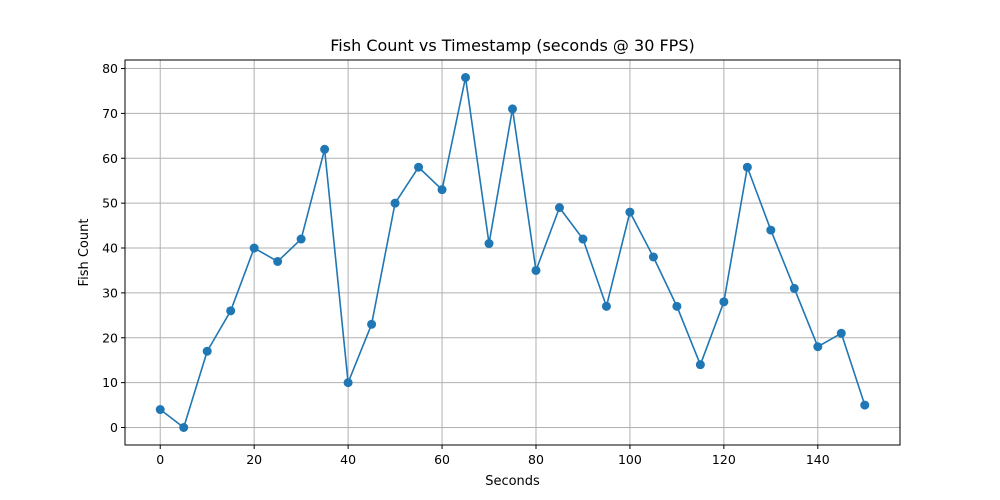  What do you see at coordinates (110, 382) in the screenshot?
I see `y-tick-label: 10` at bounding box center [110, 382].